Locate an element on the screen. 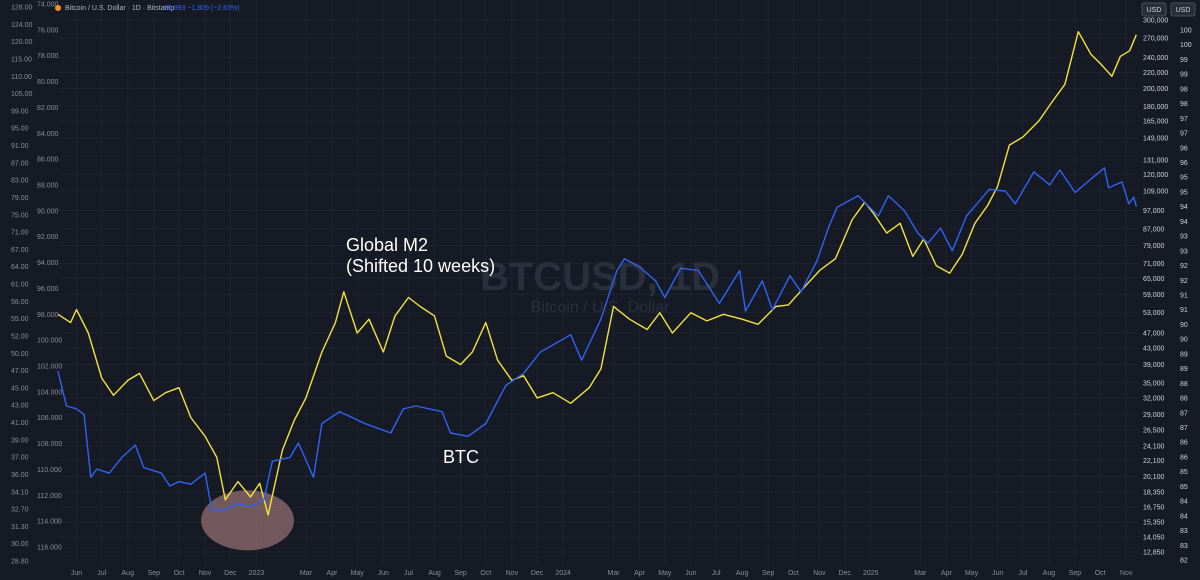  right-outer-tick: 90 is located at coordinates (1184, 325).